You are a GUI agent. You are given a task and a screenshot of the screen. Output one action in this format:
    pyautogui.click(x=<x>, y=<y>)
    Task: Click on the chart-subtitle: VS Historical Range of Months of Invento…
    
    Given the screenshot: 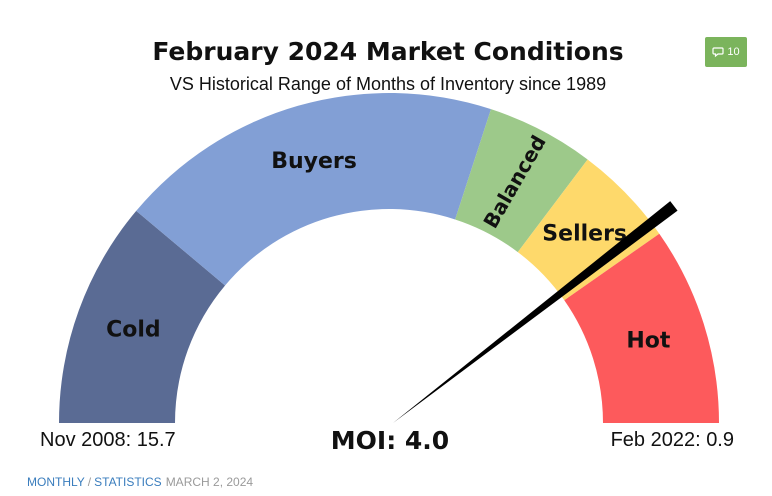 What is the action you would take?
    pyautogui.click(x=388, y=84)
    